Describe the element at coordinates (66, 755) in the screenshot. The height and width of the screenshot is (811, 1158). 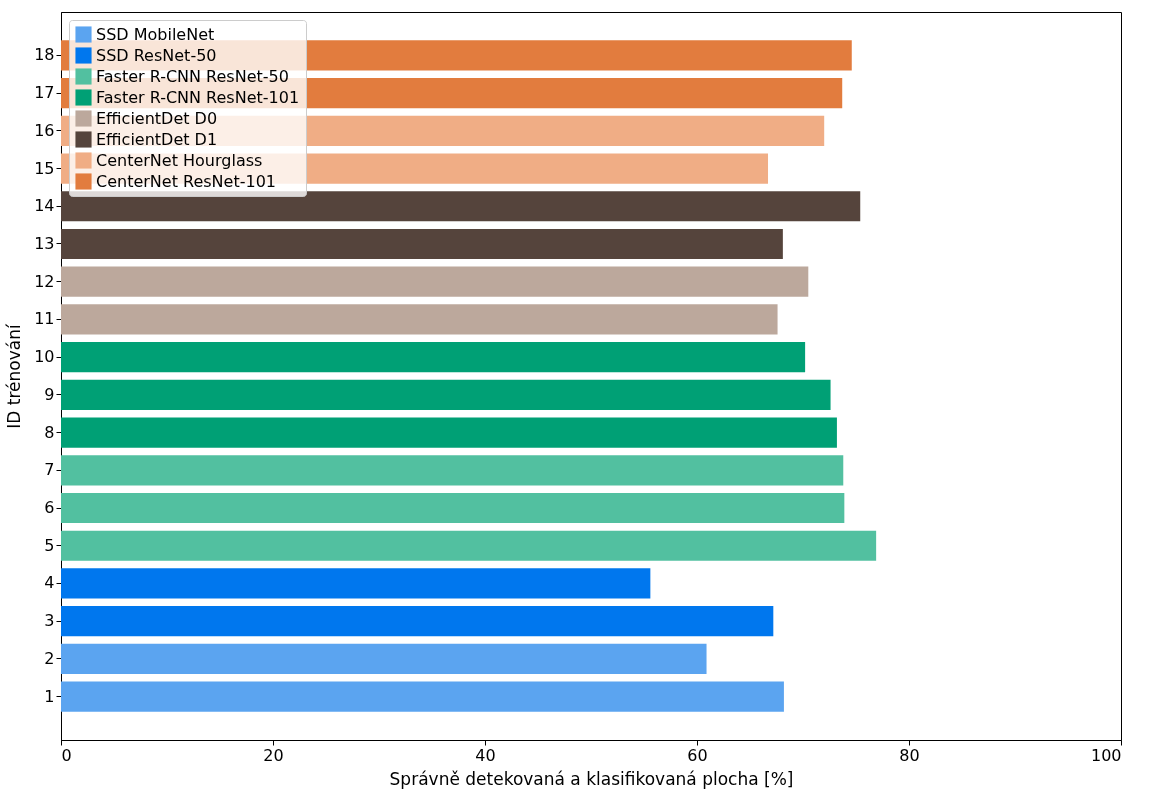
I see `x-tick-label: 0` at that location.